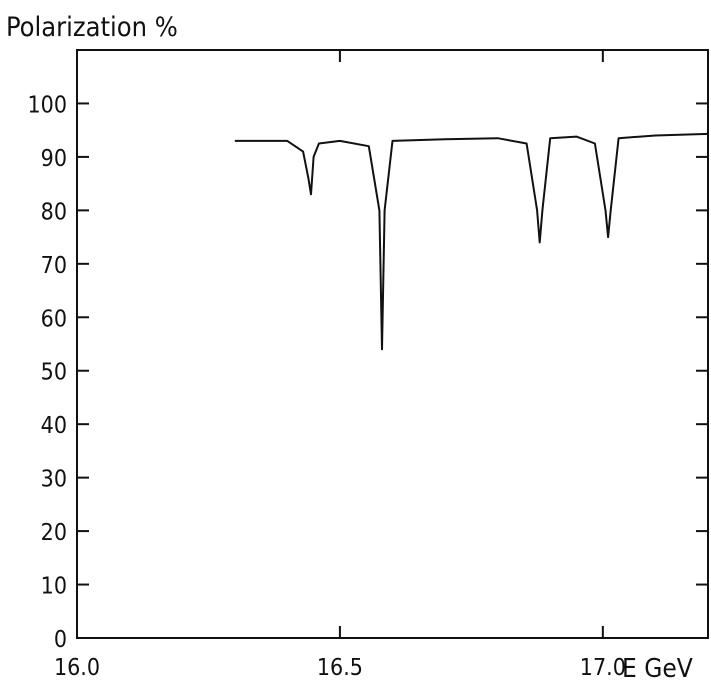 This screenshot has height=688, width=711. Describe the element at coordinates (54, 480) in the screenshot. I see `y-tick-label: 30` at that location.